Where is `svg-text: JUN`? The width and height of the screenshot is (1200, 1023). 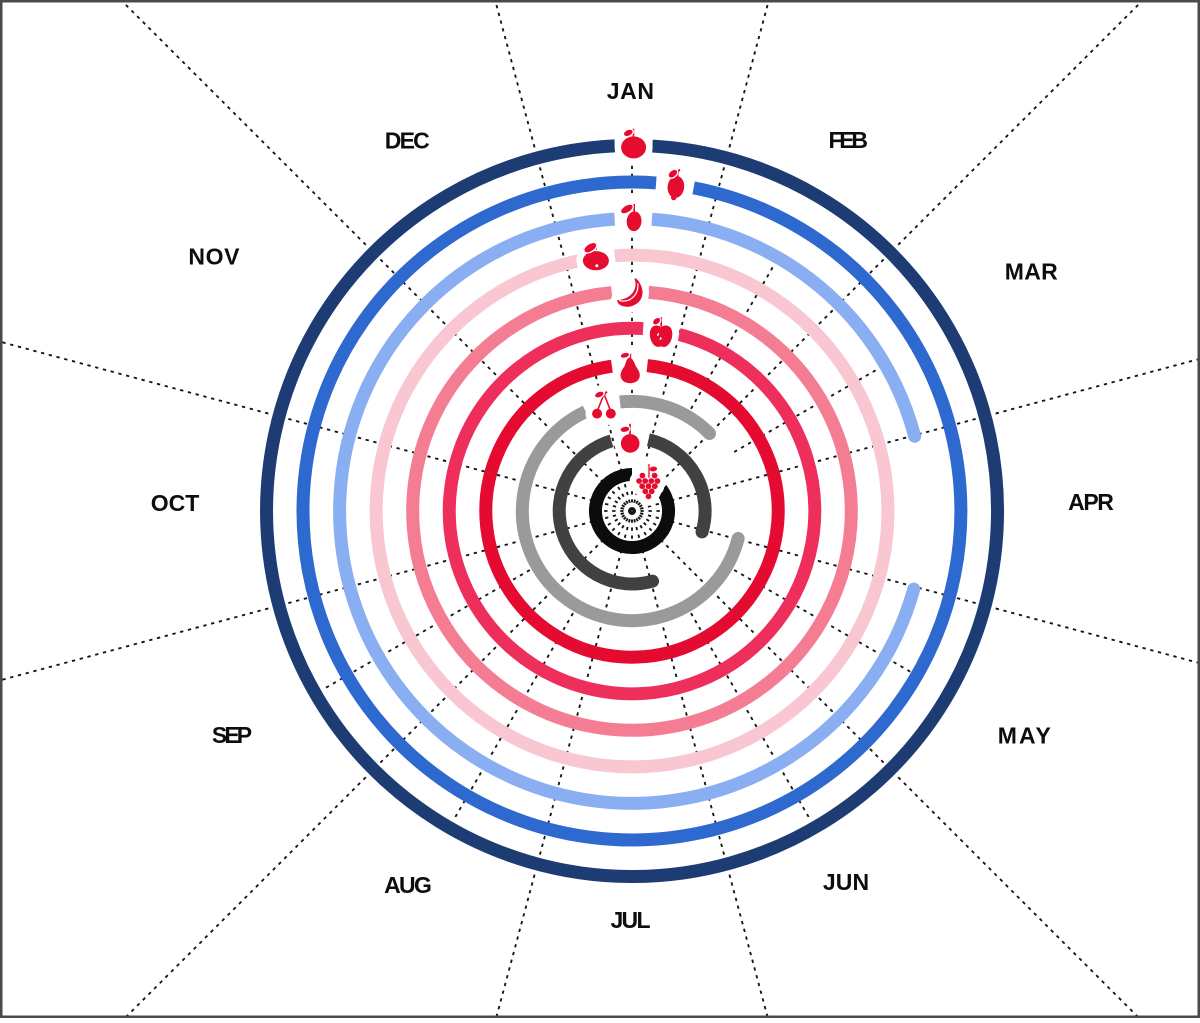 svg-text: JUN is located at coordinates (846, 882).